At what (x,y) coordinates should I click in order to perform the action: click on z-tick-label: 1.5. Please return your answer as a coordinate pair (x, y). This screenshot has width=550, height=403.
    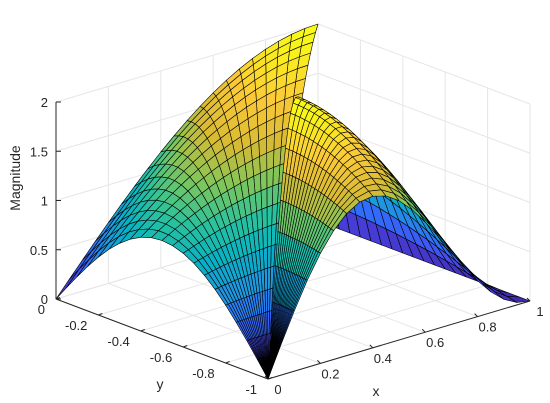
    Looking at the image, I should click on (39, 151).